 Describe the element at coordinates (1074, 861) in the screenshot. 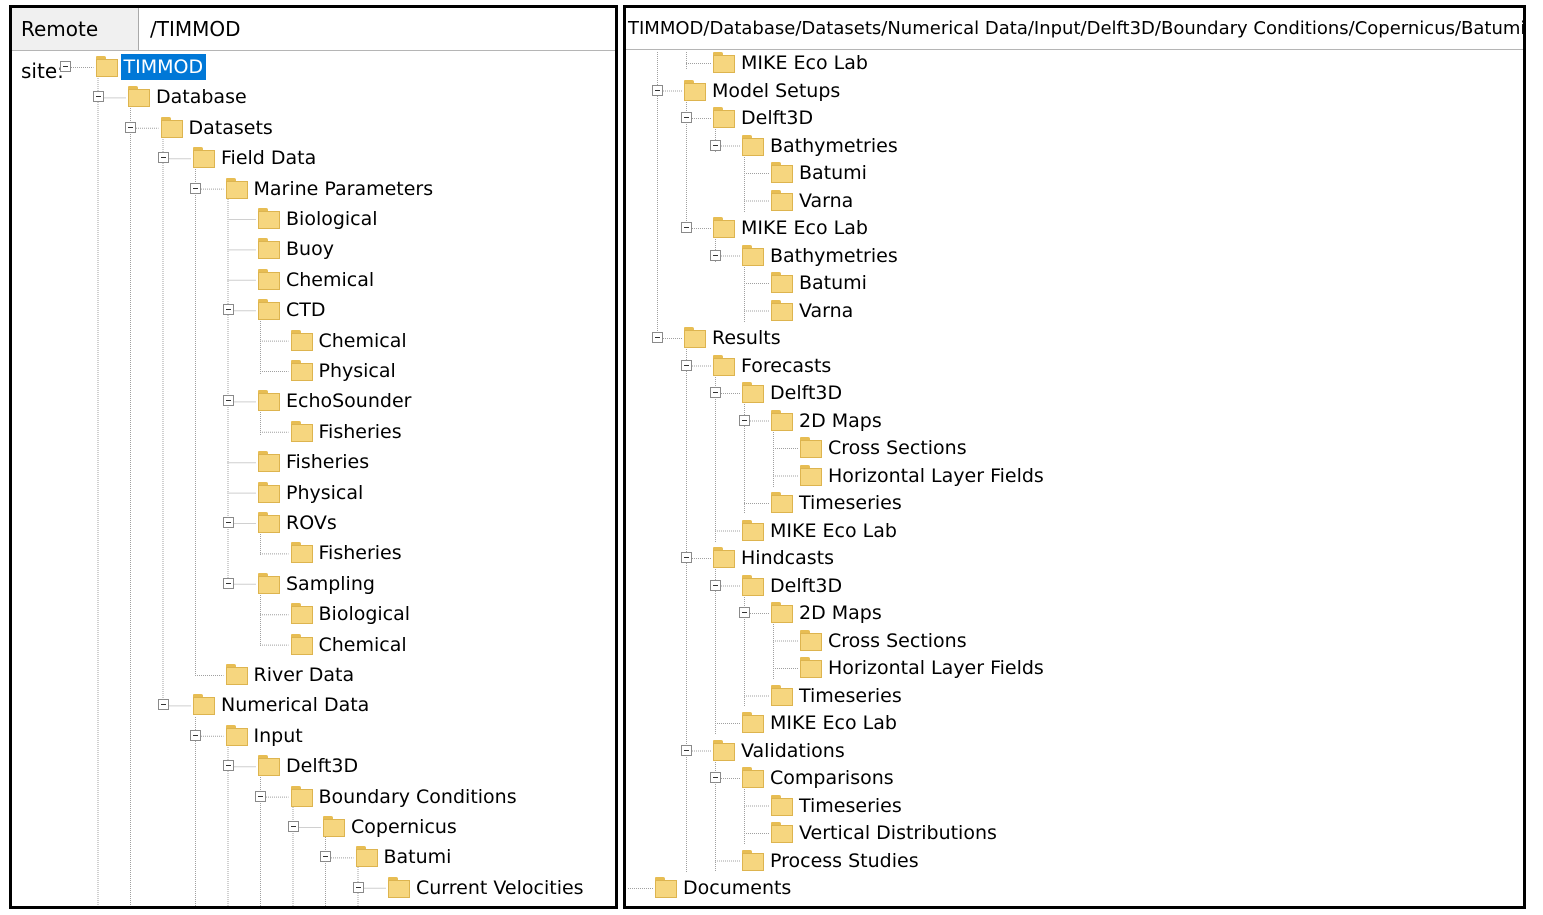

I see `tree-item: Process Studies` at that location.